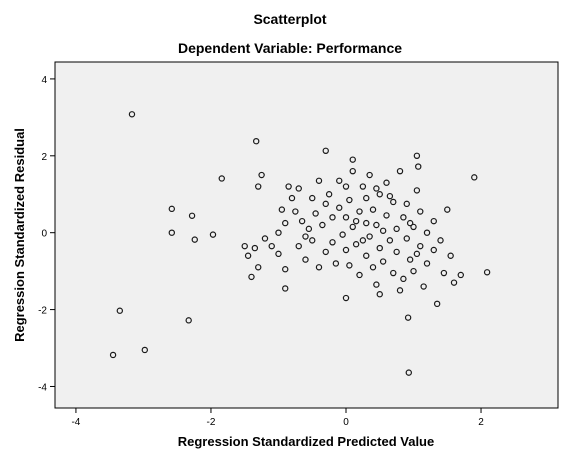 The width and height of the screenshot is (580, 469). I want to click on y-tick-label: 2, so click(44, 157).